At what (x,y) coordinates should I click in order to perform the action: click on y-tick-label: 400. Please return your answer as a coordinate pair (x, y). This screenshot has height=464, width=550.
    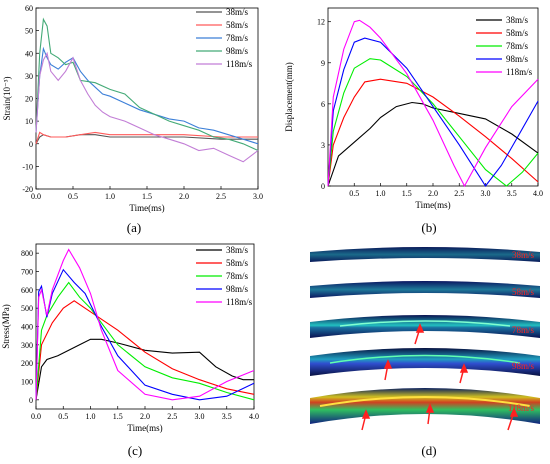
    Looking at the image, I should click on (27, 327).